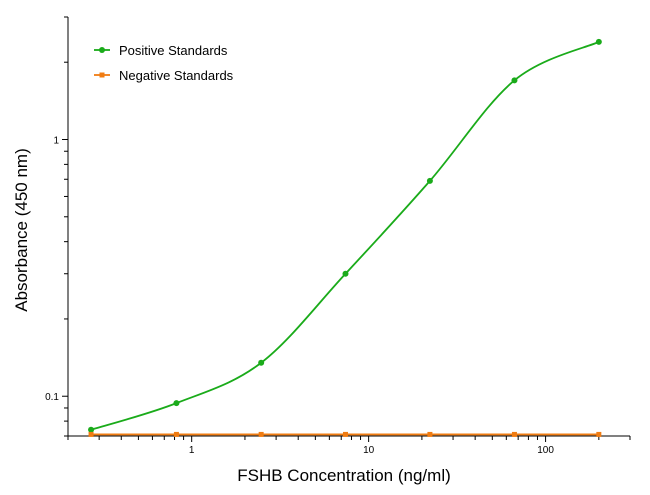  Describe the element at coordinates (545, 450) in the screenshot. I see `x-tick-label: 100` at that location.